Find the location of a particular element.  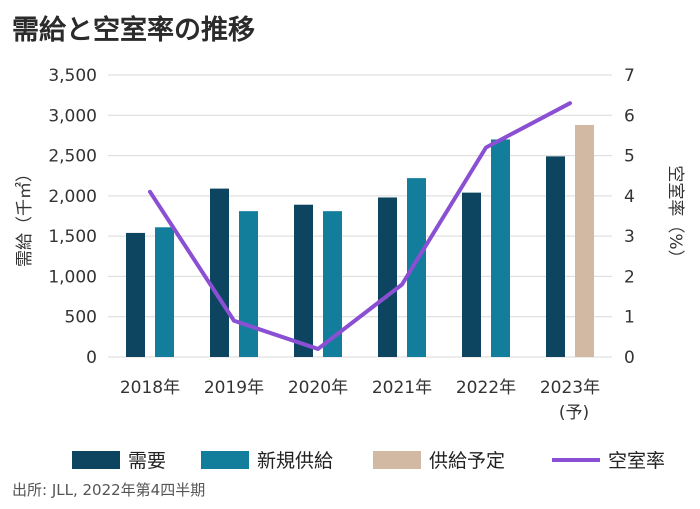

x-tick-label: 2021年 is located at coordinates (402, 388).